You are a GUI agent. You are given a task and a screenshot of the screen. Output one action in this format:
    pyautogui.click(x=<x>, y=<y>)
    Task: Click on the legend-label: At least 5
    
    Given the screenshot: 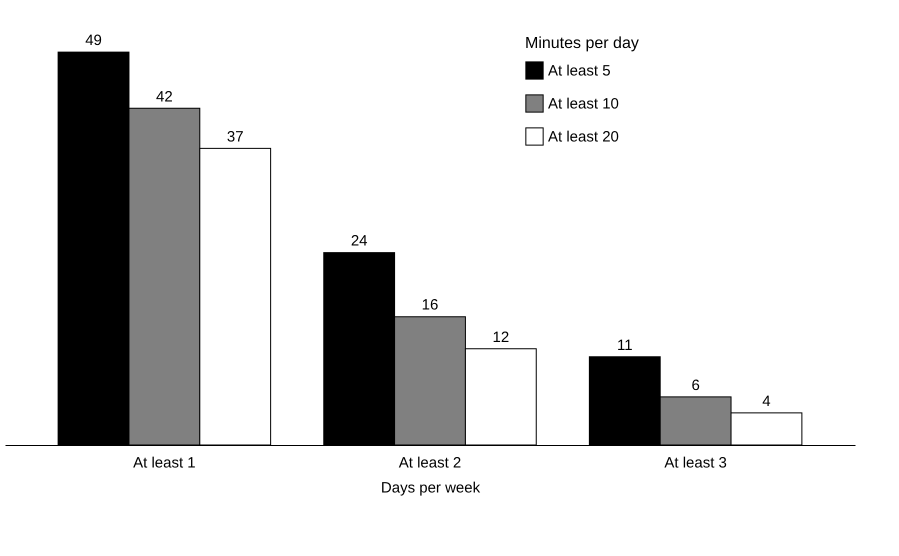 What is the action you would take?
    pyautogui.click(x=579, y=71)
    